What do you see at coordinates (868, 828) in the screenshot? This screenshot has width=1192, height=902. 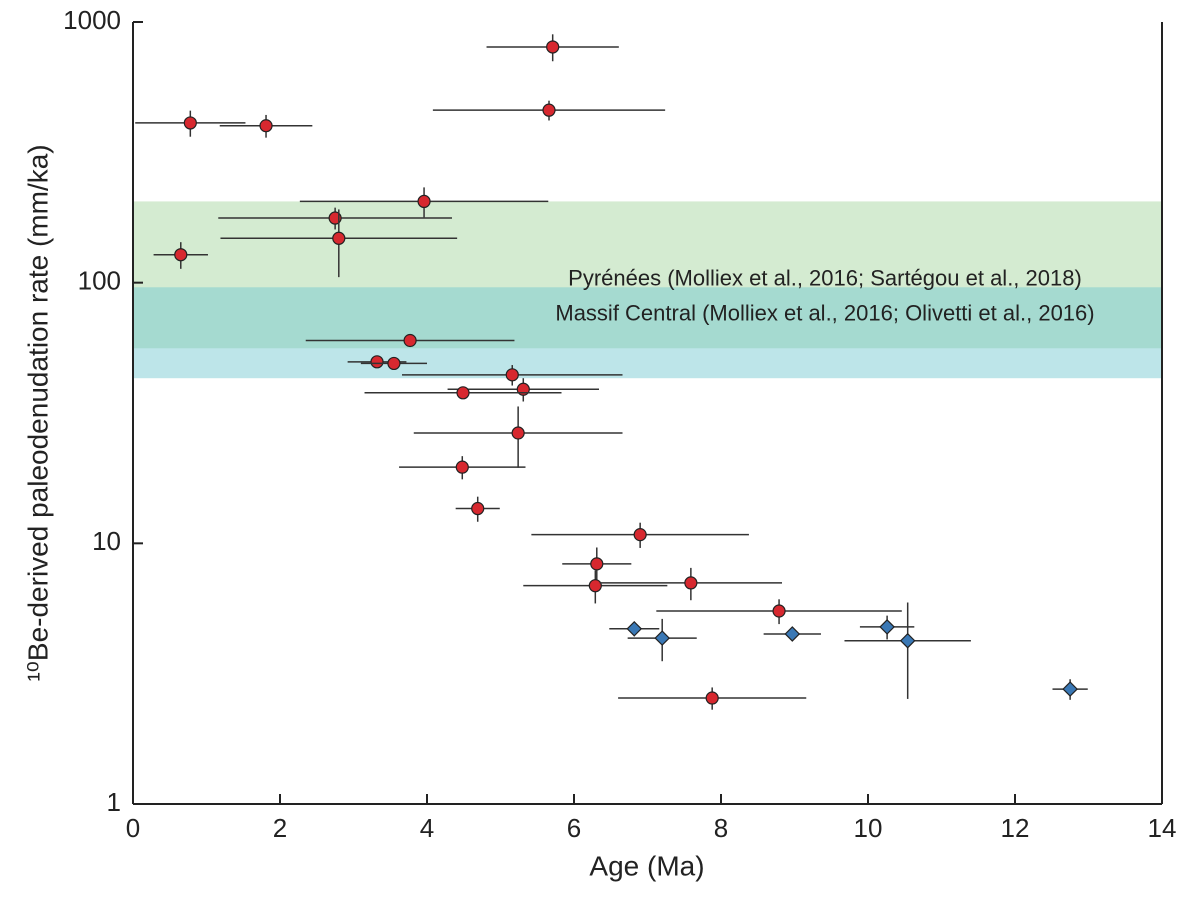 I see `x-tick-label: 10` at bounding box center [868, 828].